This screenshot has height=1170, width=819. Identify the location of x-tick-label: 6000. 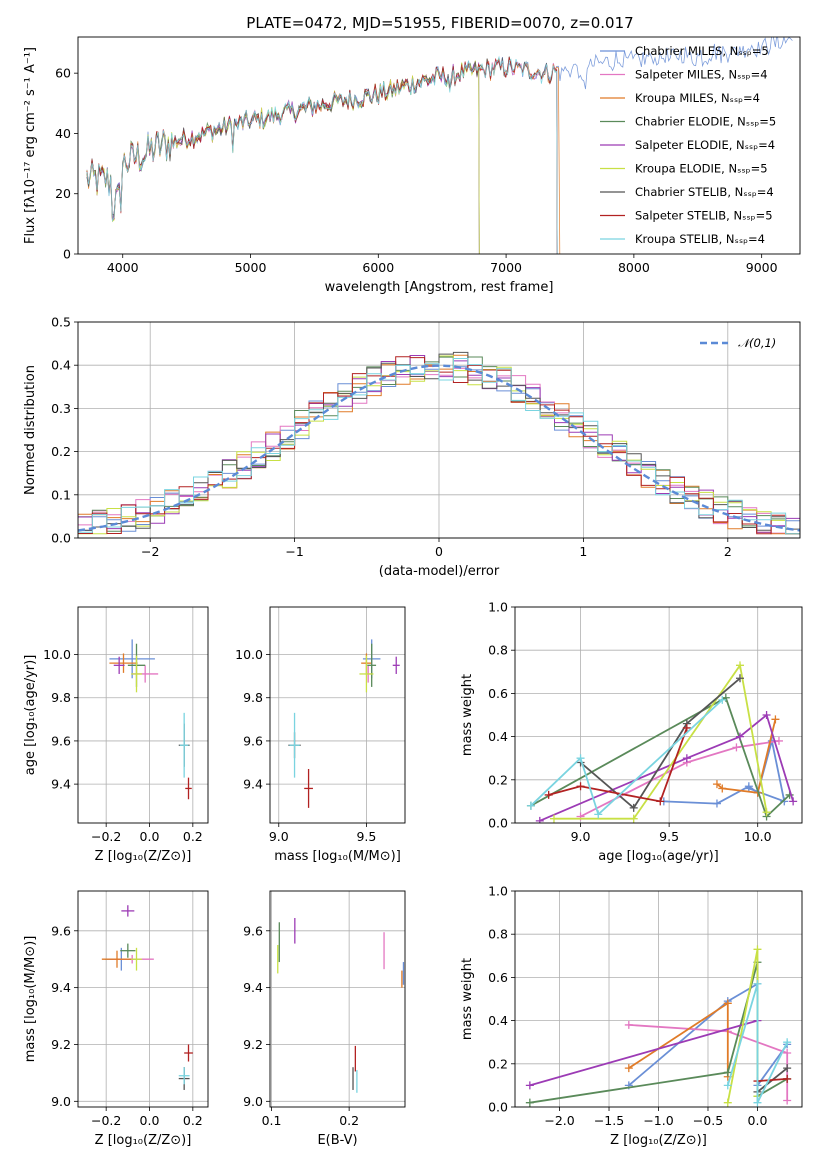
(378, 267).